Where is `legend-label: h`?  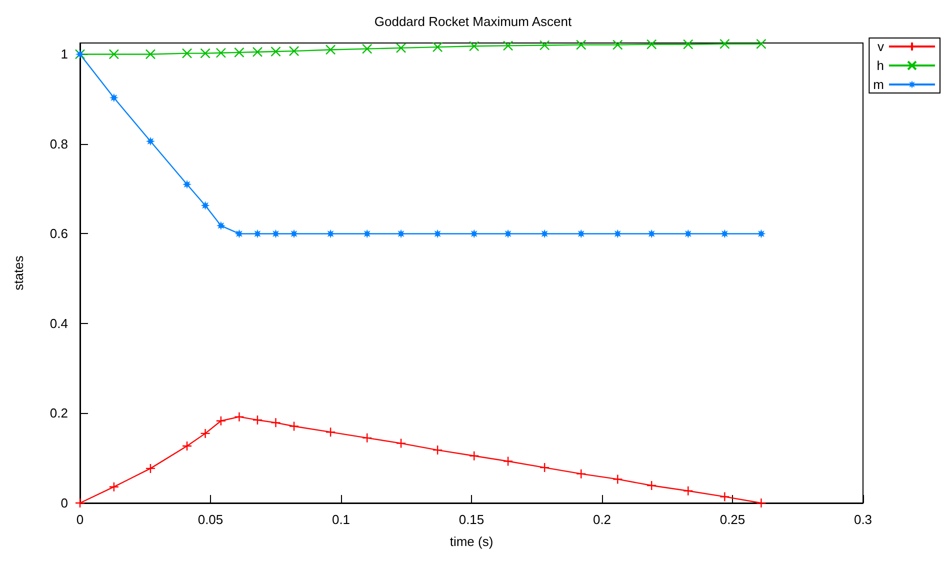 legend-label: h is located at coordinates (880, 65).